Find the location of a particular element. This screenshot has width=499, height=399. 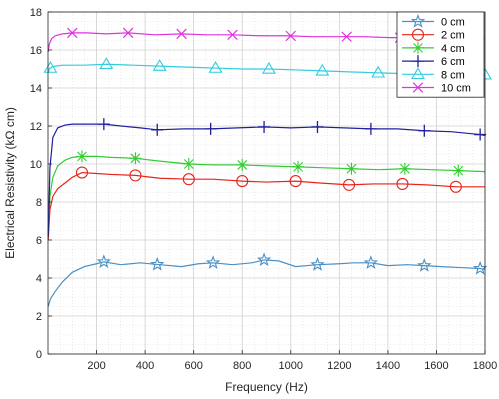

legend-item: 4 cm is located at coordinates (433, 48).